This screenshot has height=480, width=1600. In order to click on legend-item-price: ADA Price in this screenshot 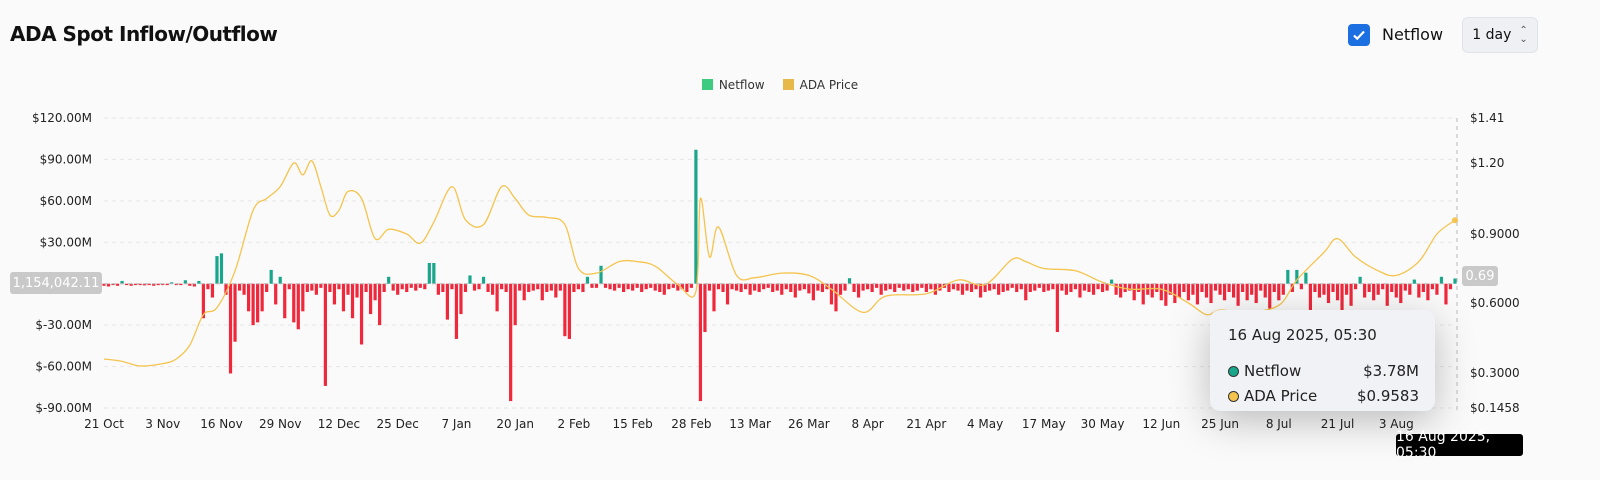, I will do `click(820, 85)`.